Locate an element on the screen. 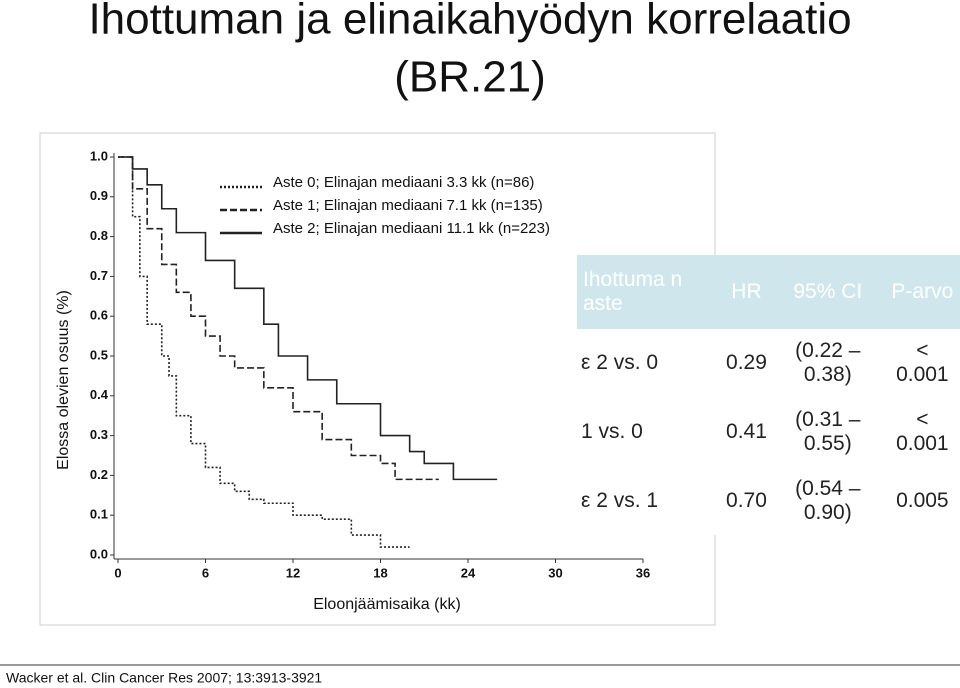 This screenshot has width=960, height=688. table-cell: Ihottuma n aste is located at coordinates (650, 292).